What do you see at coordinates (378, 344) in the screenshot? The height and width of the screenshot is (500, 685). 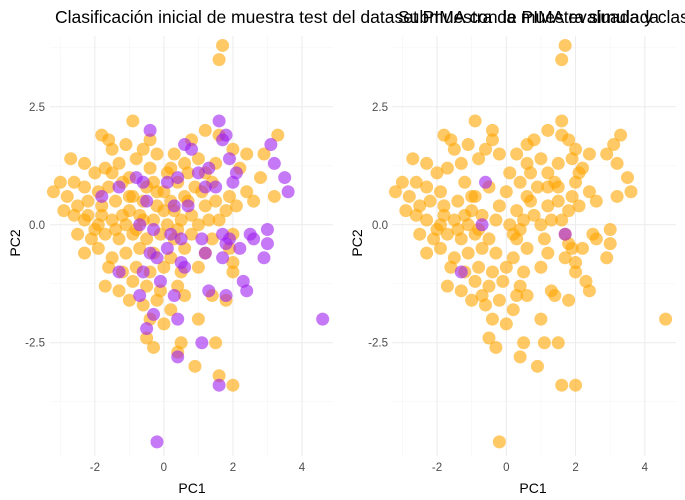 I see `right-y-tick-label: -2.5` at bounding box center [378, 344].